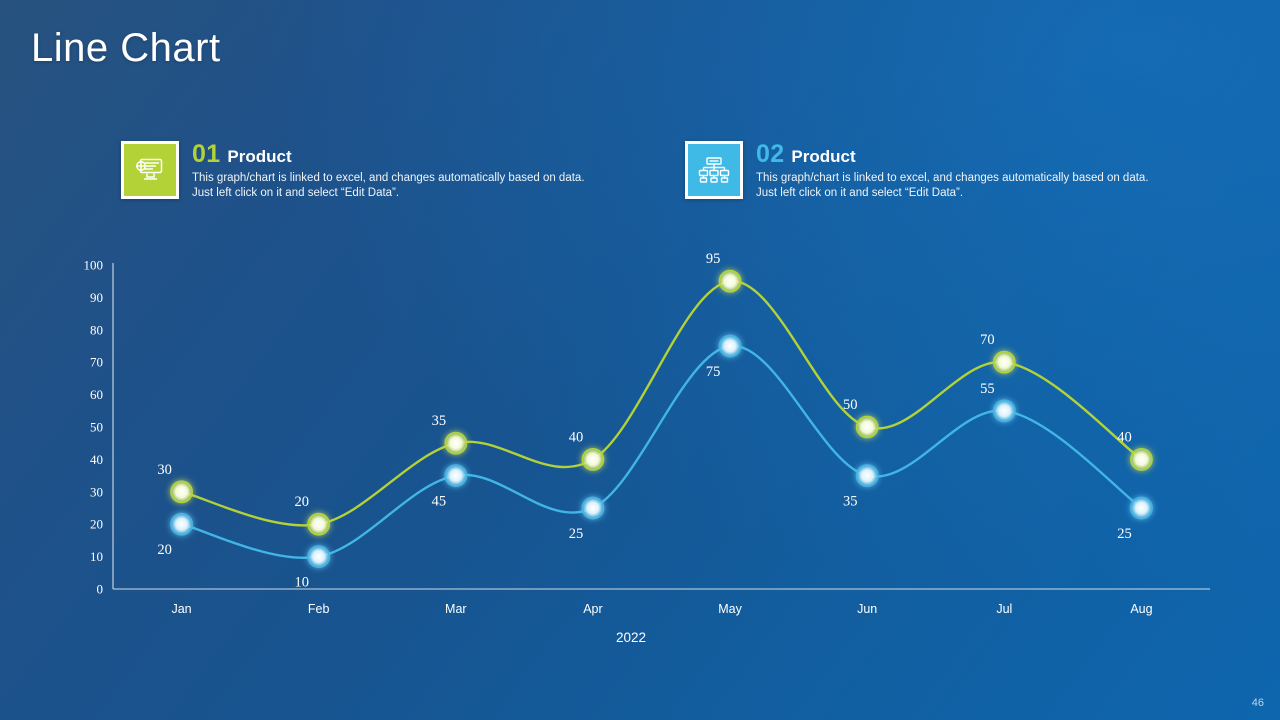  I want to click on monitor-settings-icon, so click(150, 170).